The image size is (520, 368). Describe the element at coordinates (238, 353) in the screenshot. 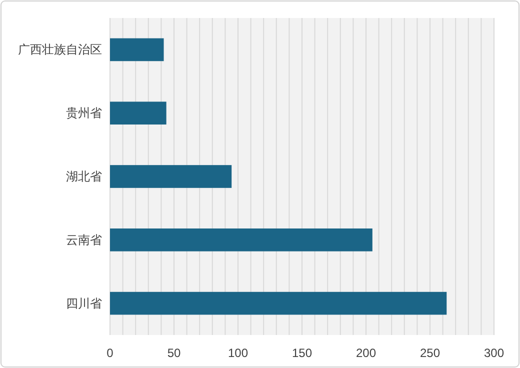

I see `x-tick-label: 100` at that location.